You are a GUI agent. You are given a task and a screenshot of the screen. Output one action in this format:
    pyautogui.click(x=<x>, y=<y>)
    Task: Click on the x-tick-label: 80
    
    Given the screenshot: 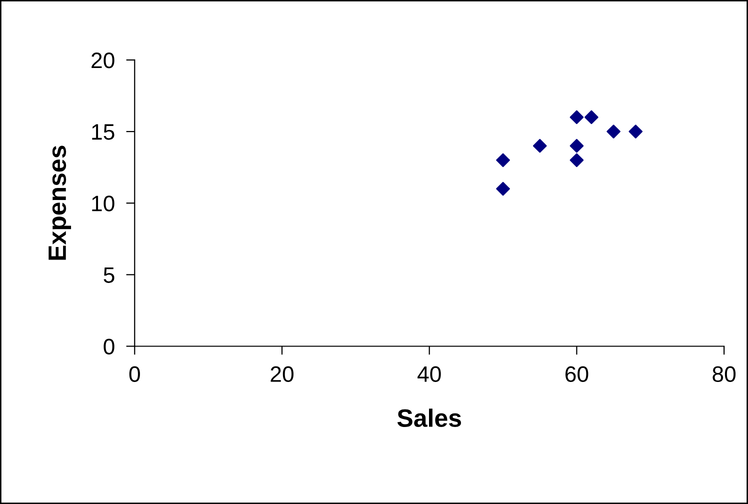 What is the action you would take?
    pyautogui.click(x=724, y=374)
    